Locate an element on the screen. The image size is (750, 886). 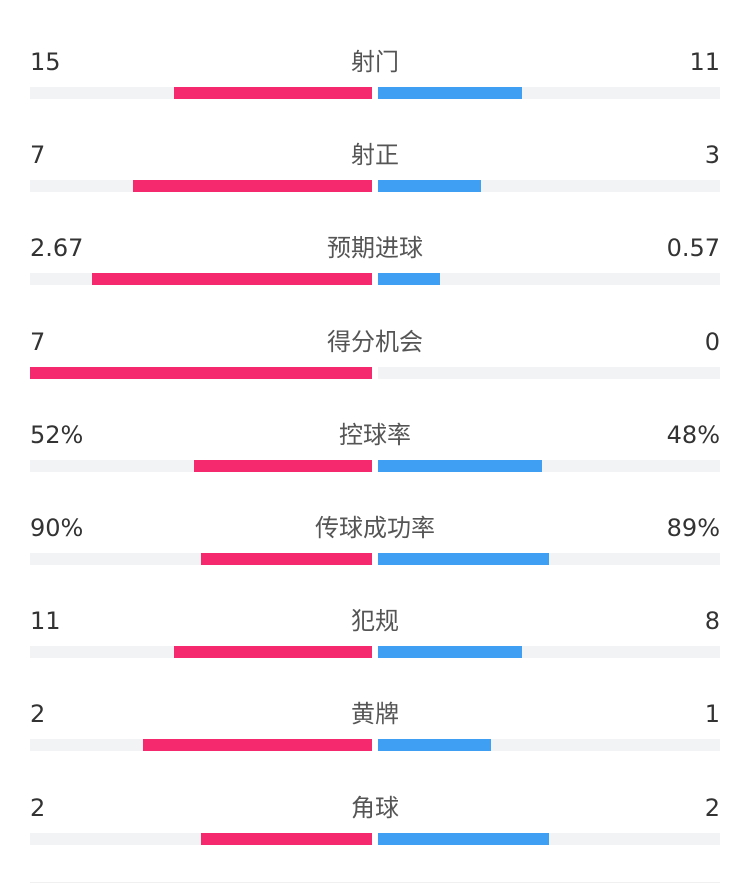
stat-row: 15 射门 11 is located at coordinates (375, 93).